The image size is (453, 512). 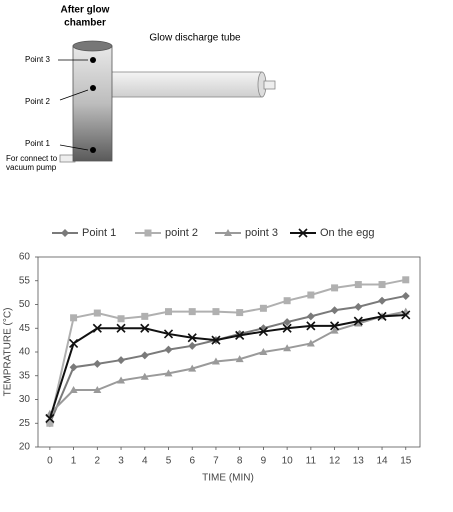 What do you see at coordinates (216, 461) in the screenshot?
I see `x-tick-label: 7` at bounding box center [216, 461].